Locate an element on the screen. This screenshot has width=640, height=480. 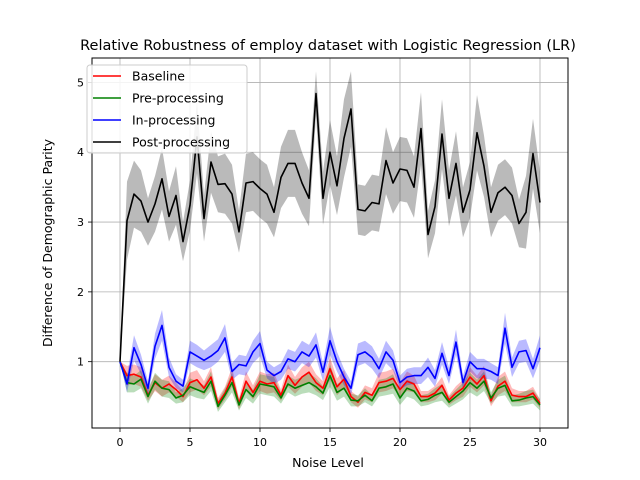
y-tick-label: 4 is located at coordinates (80, 152).